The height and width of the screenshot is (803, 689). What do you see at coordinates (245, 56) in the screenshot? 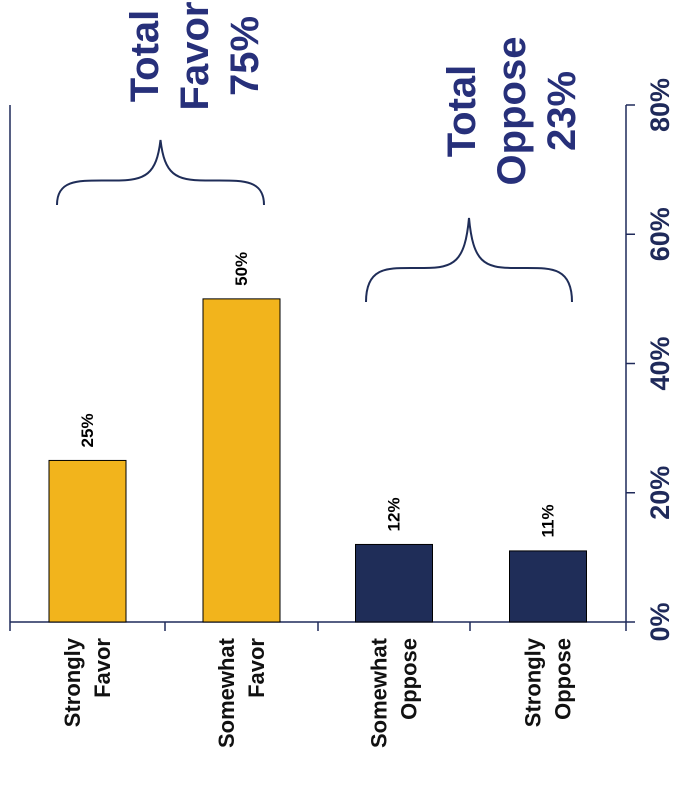
I see `total-annotation-0-line-2: 75%` at bounding box center [245, 56].